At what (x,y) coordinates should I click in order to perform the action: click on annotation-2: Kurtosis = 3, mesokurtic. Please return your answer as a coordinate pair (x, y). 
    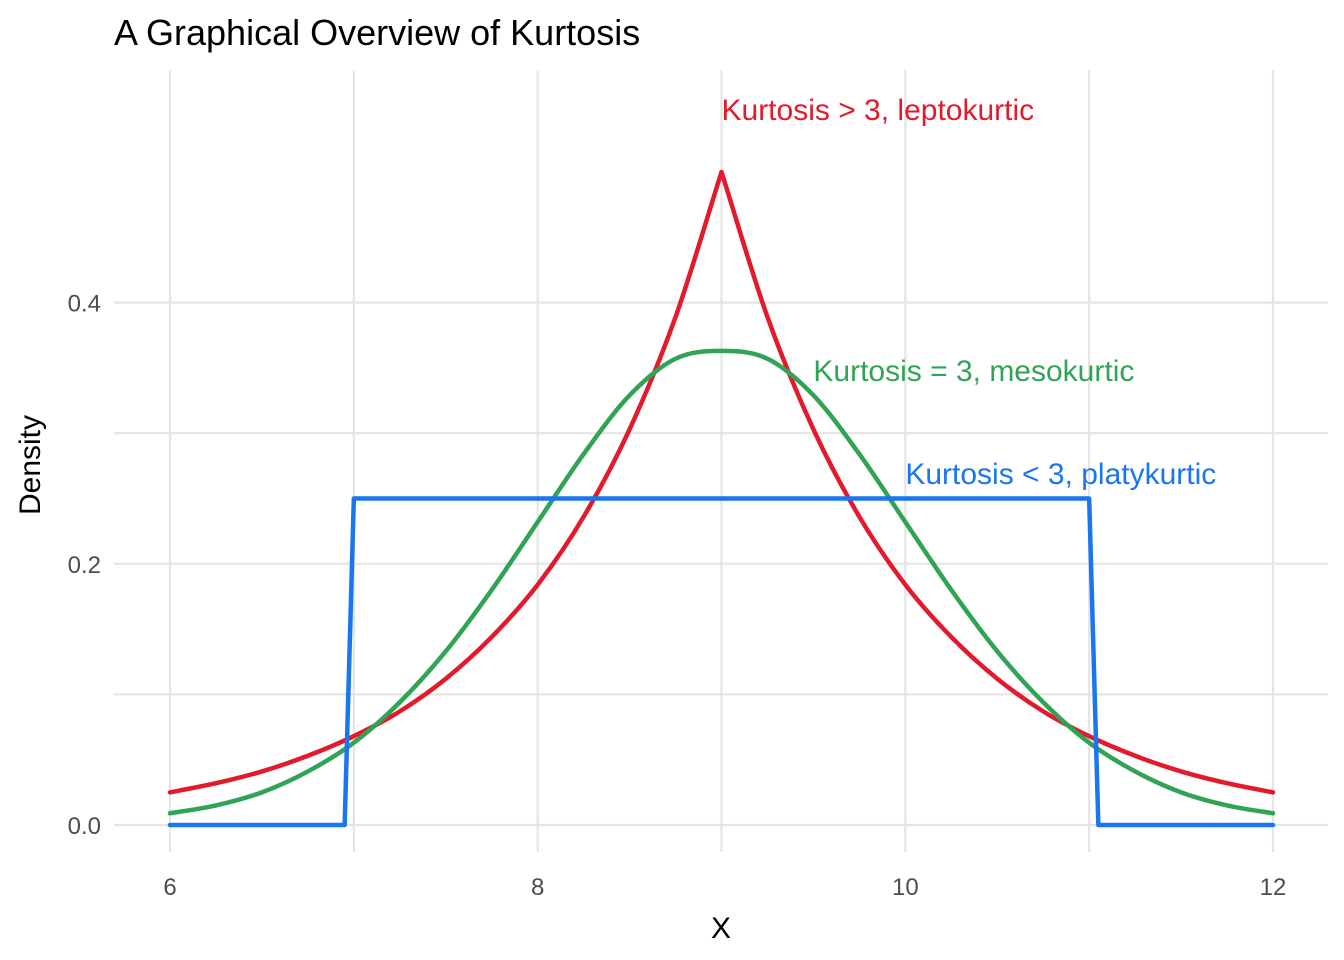
    Looking at the image, I should click on (973, 371).